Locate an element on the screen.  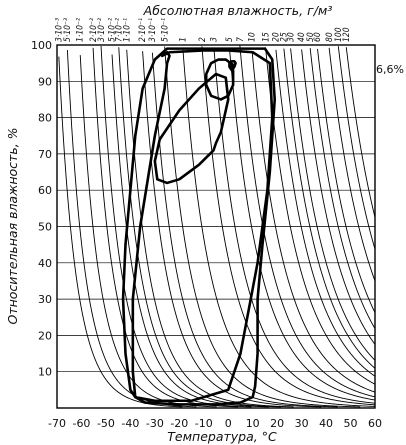
y-tick-label: 60 is located at coordinates (45, 190).